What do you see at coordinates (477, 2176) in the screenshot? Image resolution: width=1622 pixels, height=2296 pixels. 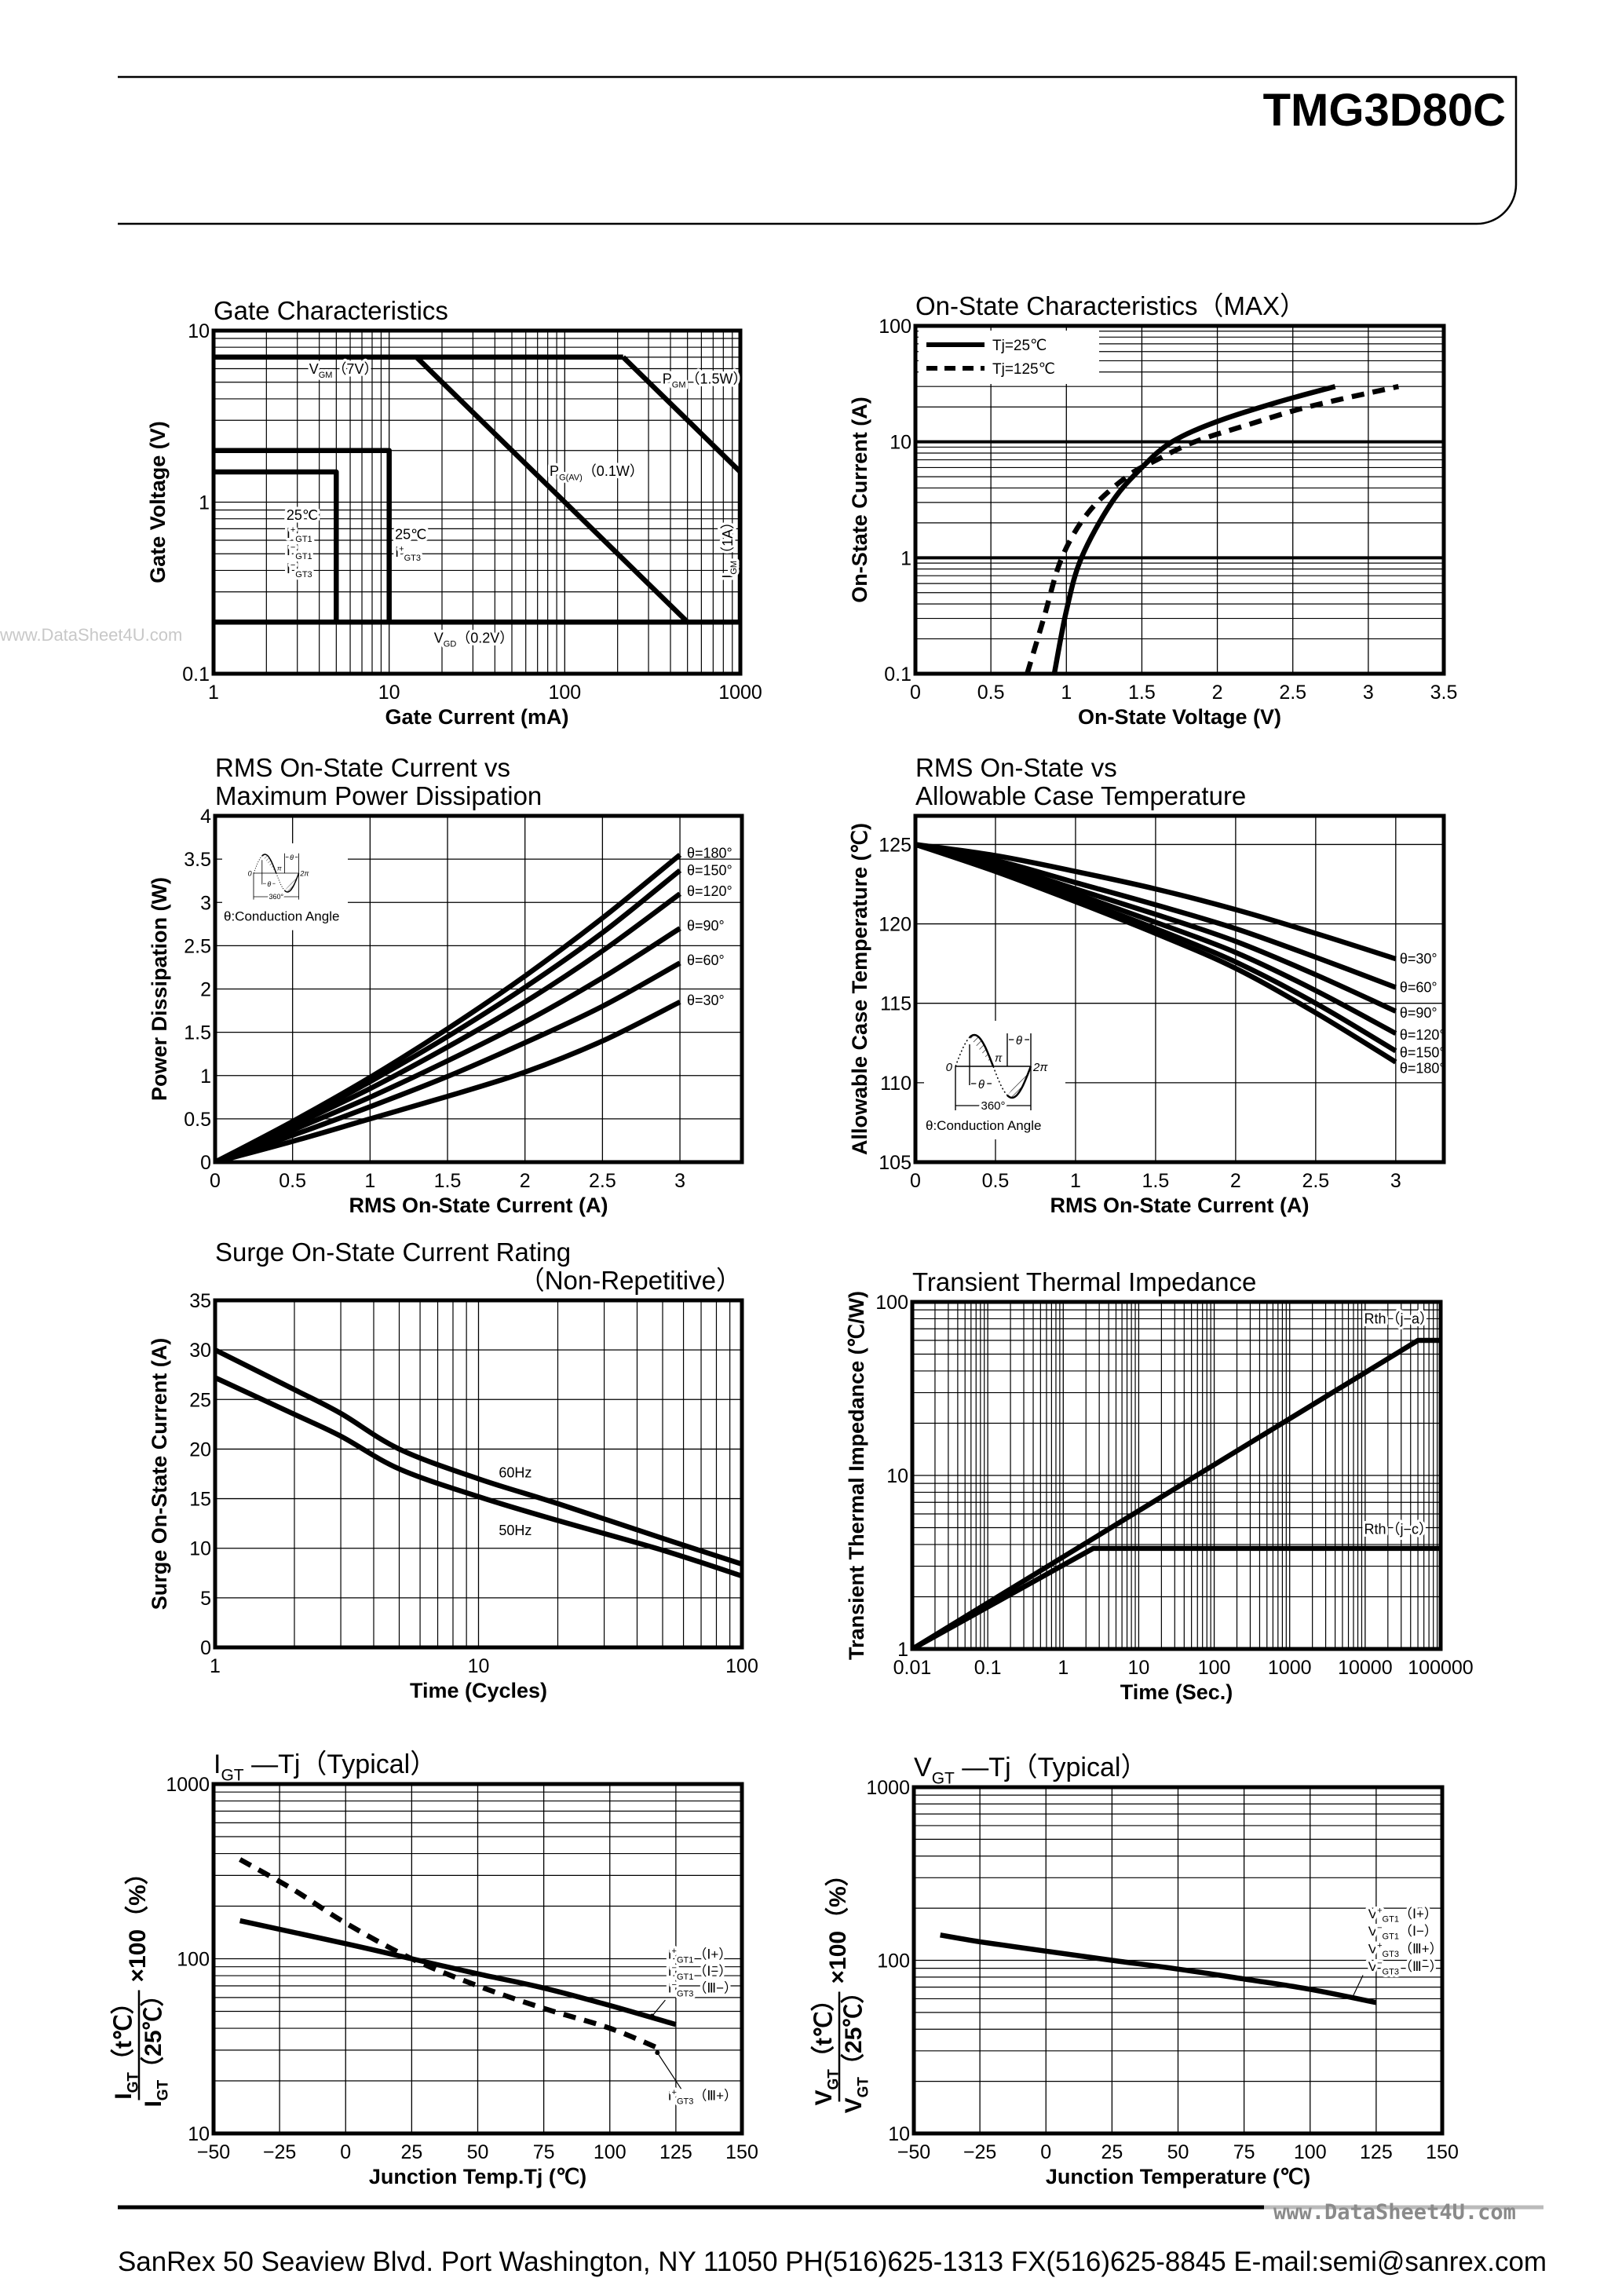 I see `x-axis-label: Junction Temp.Tj (℃)` at bounding box center [477, 2176].